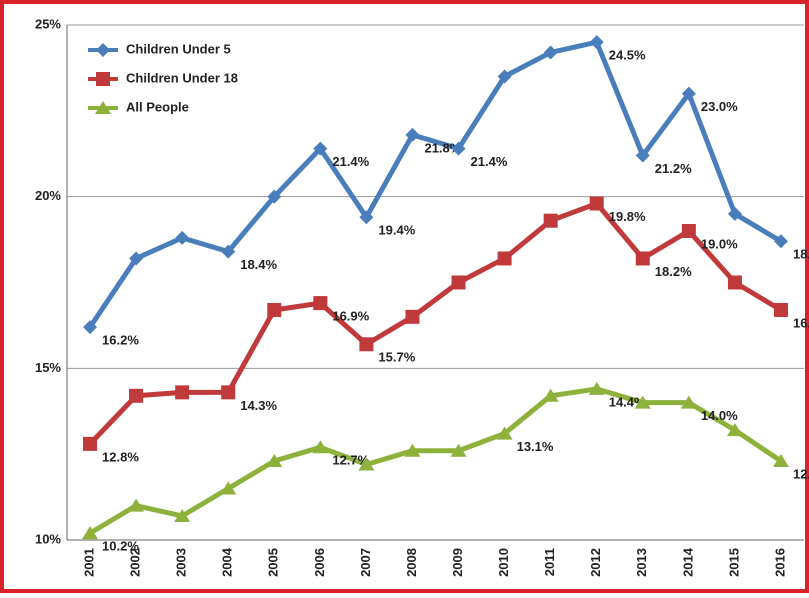 The image size is (809, 598). Describe the element at coordinates (319, 562) in the screenshot. I see `x-tick-label: 2006` at that location.